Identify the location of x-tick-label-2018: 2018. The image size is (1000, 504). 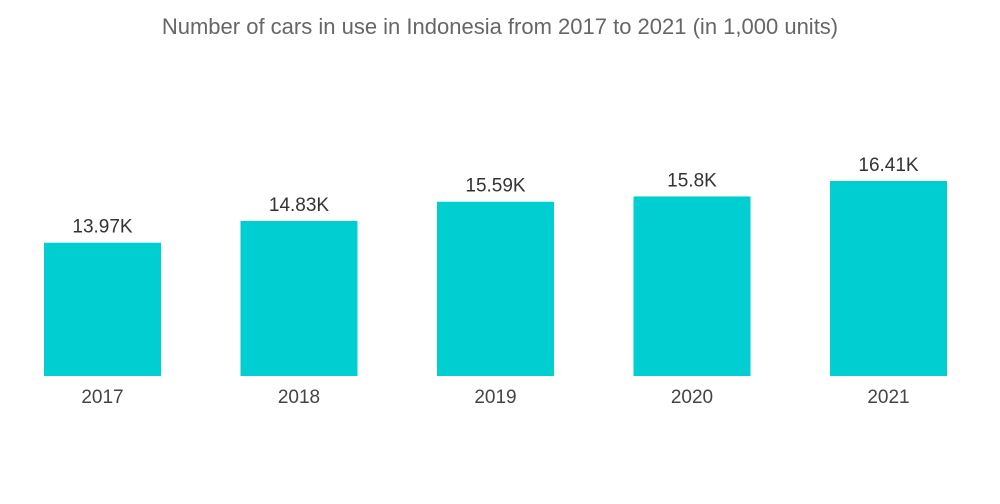
(299, 397).